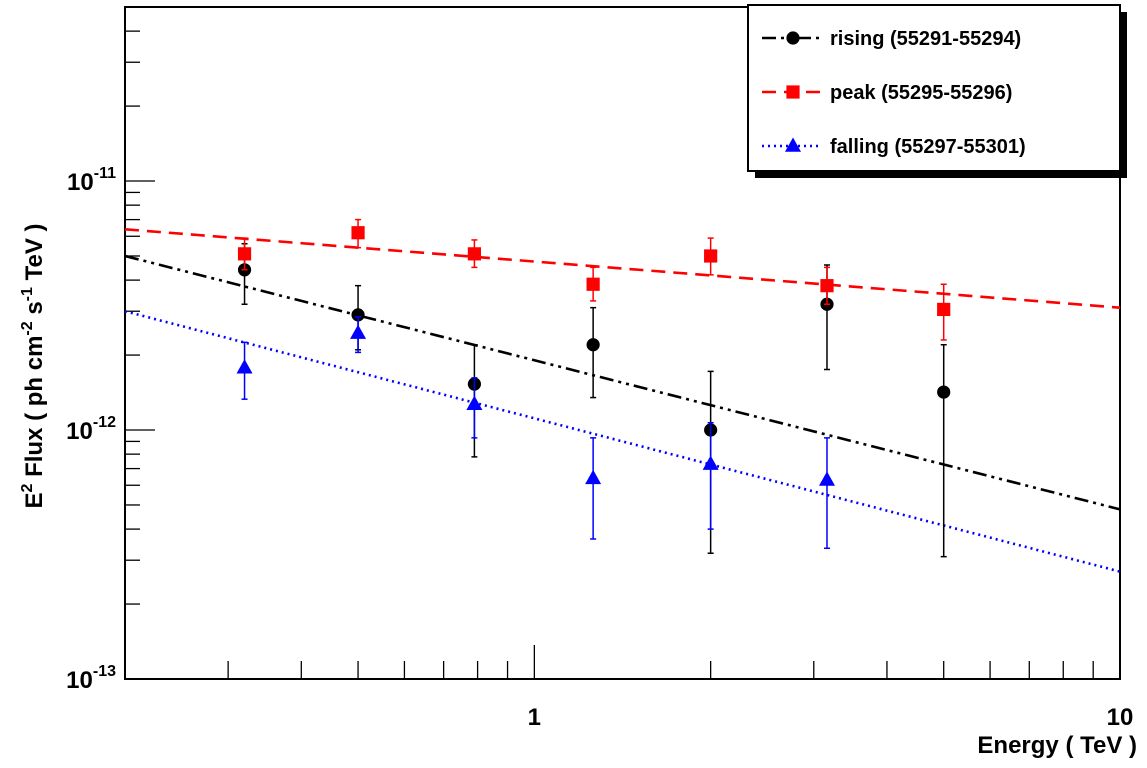  What do you see at coordinates (91, 180) in the screenshot?
I see `y-tick-label: 10-11` at bounding box center [91, 180].